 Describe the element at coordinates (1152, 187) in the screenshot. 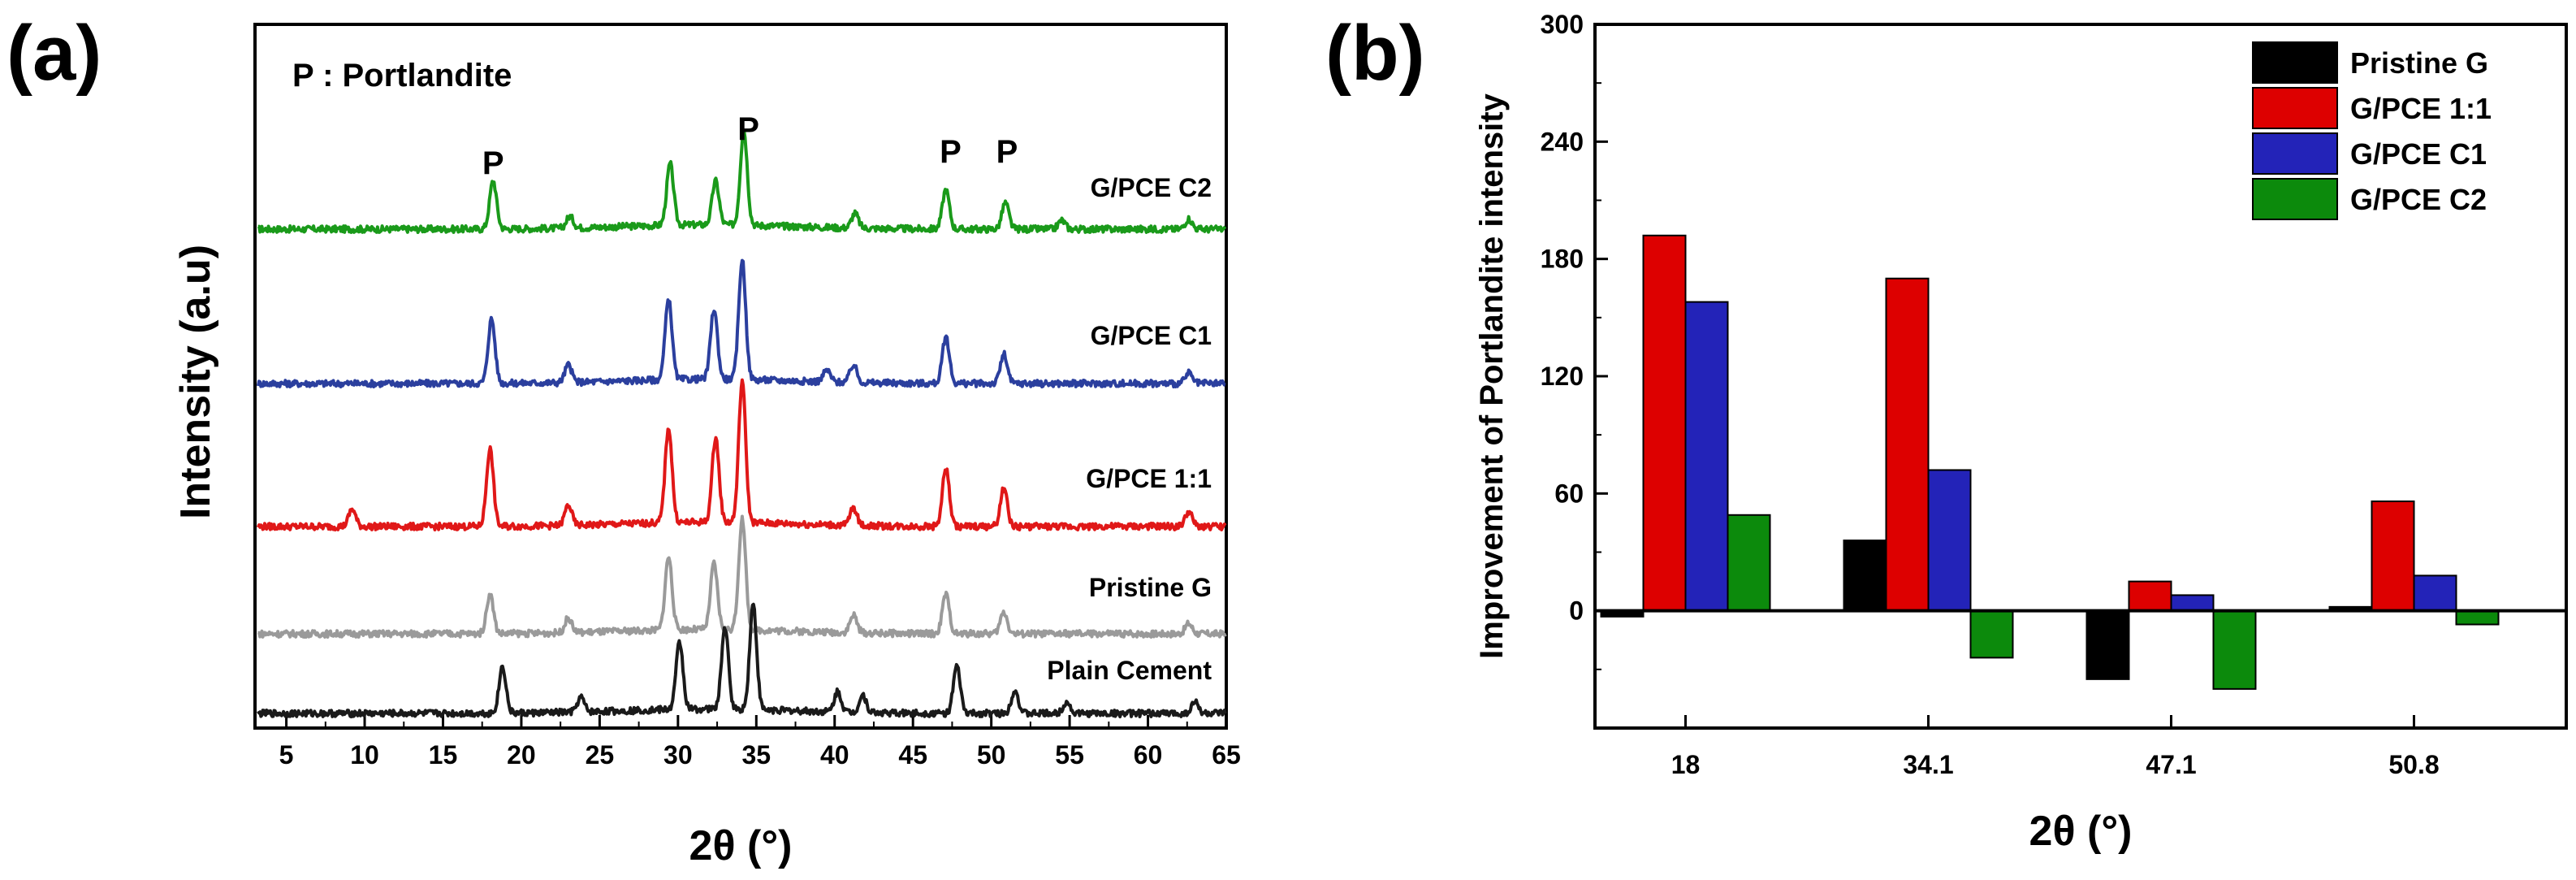

I see `xrd-pattern-label: G/PCE C2` at that location.